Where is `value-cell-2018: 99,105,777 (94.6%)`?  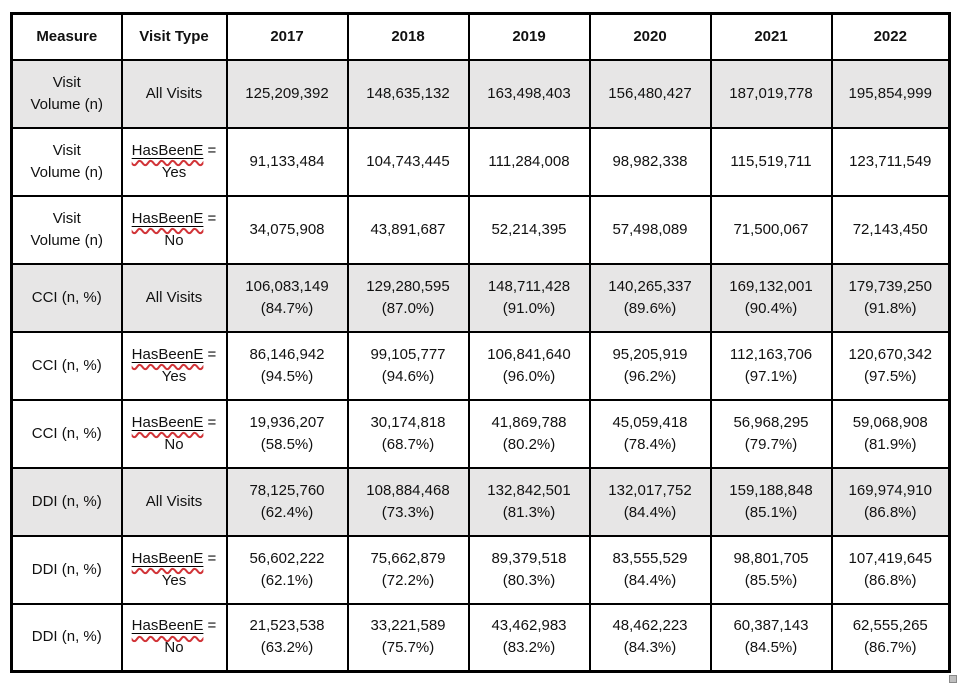
value-cell-2018: 99,105,777 (94.6%) is located at coordinates (408, 365).